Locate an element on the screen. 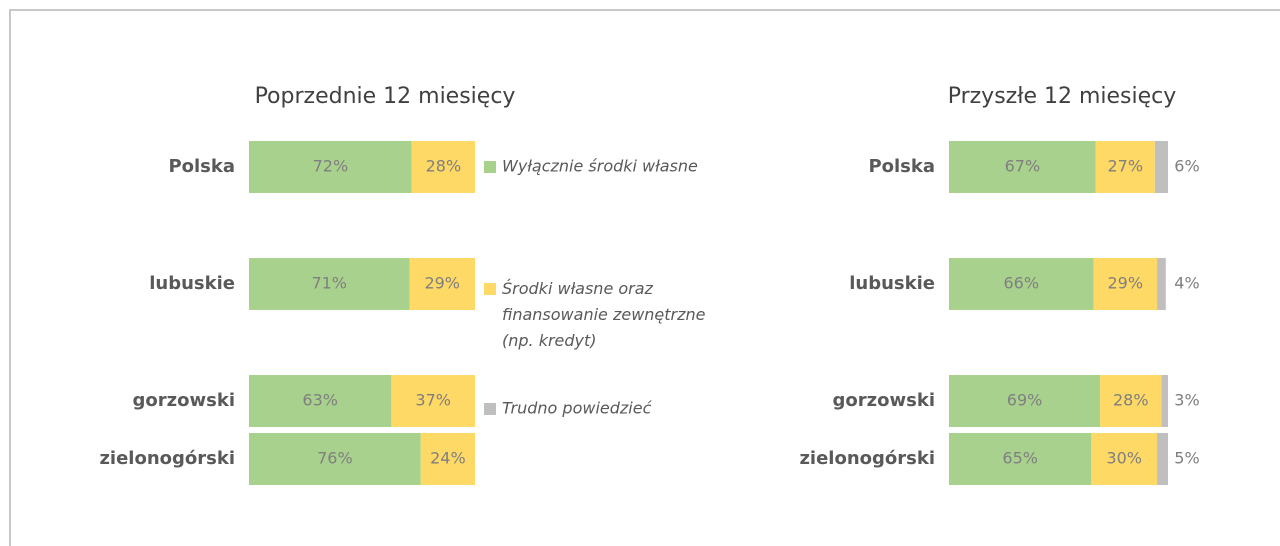 Image resolution: width=1280 pixels, height=546 pixels. chart-title: Przyszłe 12 miesięcy is located at coordinates (1062, 96).